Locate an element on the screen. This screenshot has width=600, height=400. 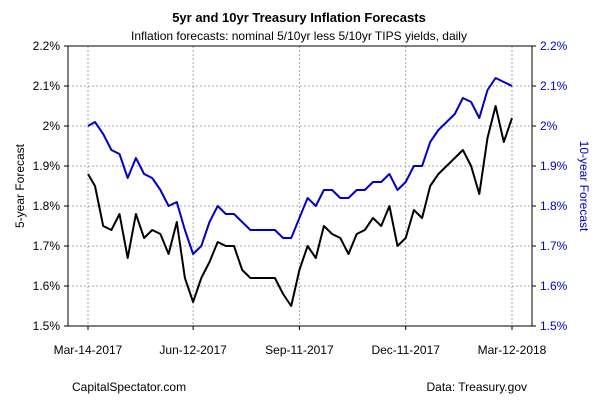
left-tick-label: 1.6% is located at coordinates (47, 286).